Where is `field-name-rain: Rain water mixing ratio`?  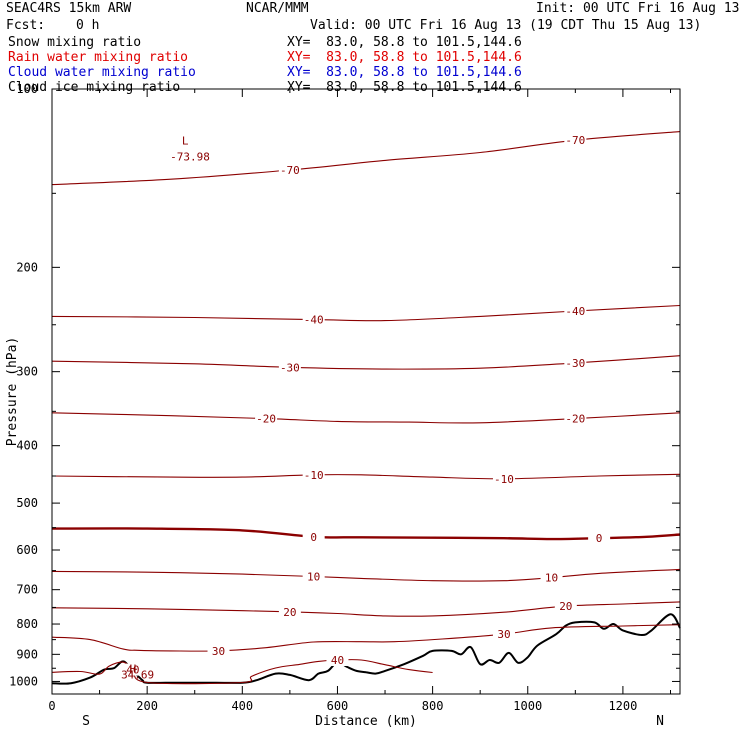 field-name-rain: Rain water mixing ratio is located at coordinates (98, 57).